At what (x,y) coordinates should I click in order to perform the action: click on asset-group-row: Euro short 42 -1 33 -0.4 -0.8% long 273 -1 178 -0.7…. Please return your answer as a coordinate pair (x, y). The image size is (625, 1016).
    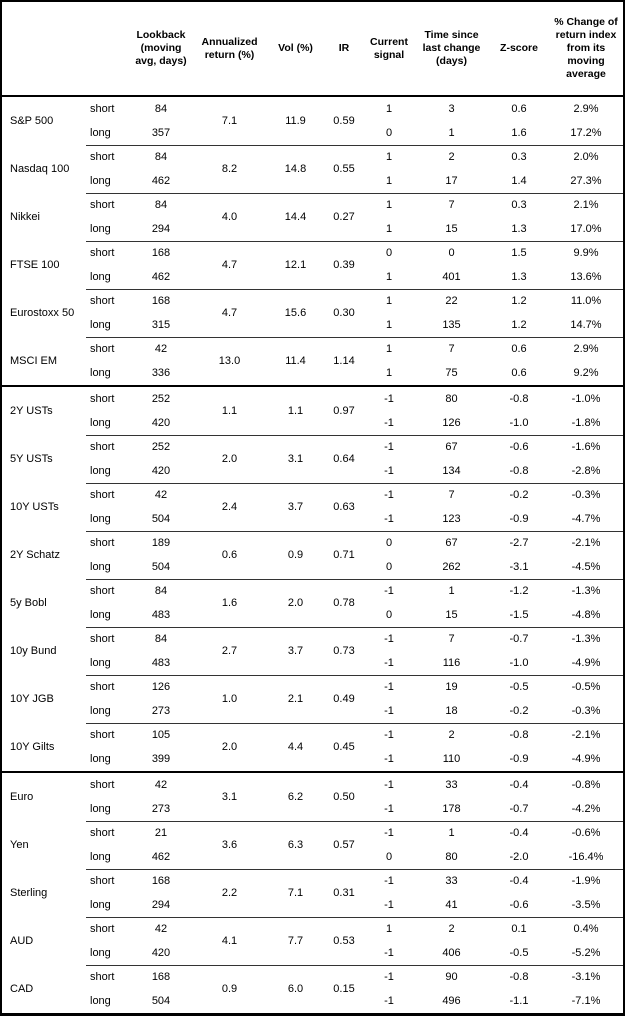
    Looking at the image, I should click on (312, 797).